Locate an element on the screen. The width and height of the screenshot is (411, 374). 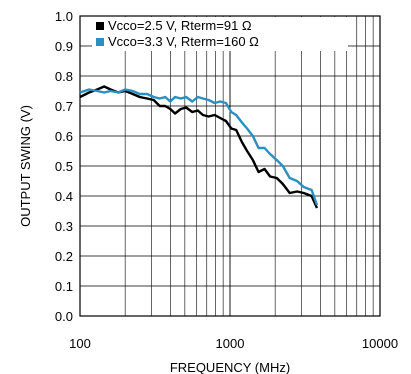
y-tick-label: 0.2 is located at coordinates (64, 256).